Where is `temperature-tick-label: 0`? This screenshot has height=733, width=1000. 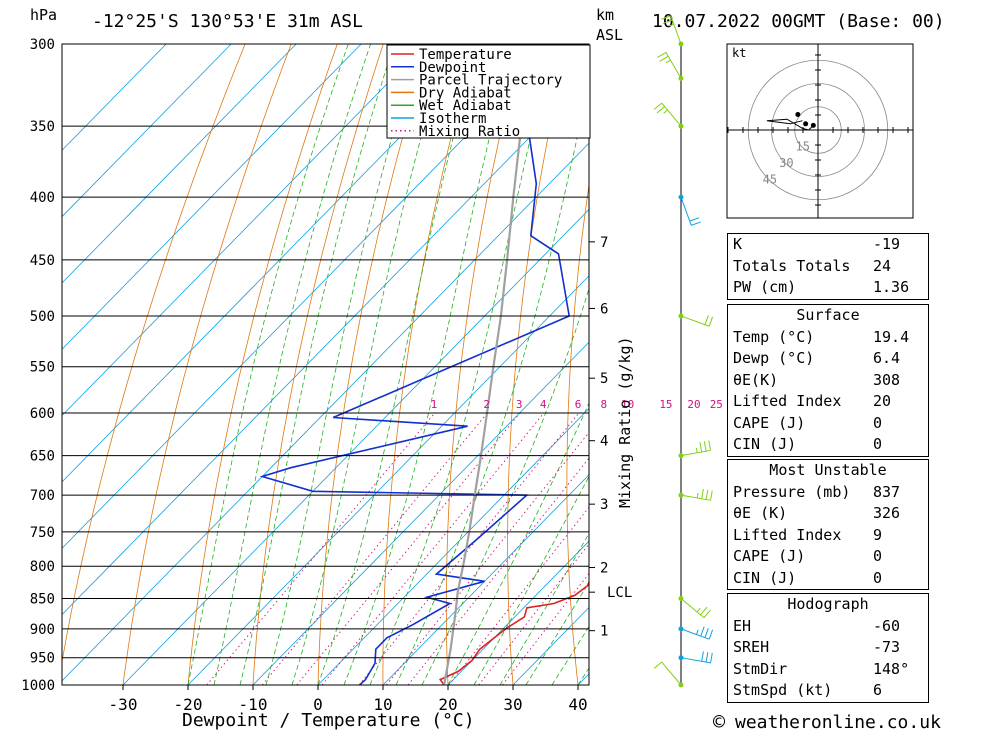 temperature-tick-label: 0 is located at coordinates (318, 704).